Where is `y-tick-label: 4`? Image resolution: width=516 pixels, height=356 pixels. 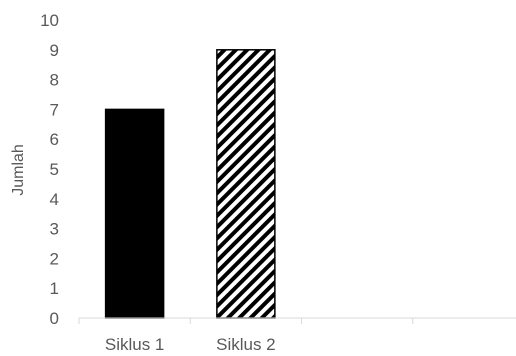 y-tick-label: 4 is located at coordinates (54, 199).